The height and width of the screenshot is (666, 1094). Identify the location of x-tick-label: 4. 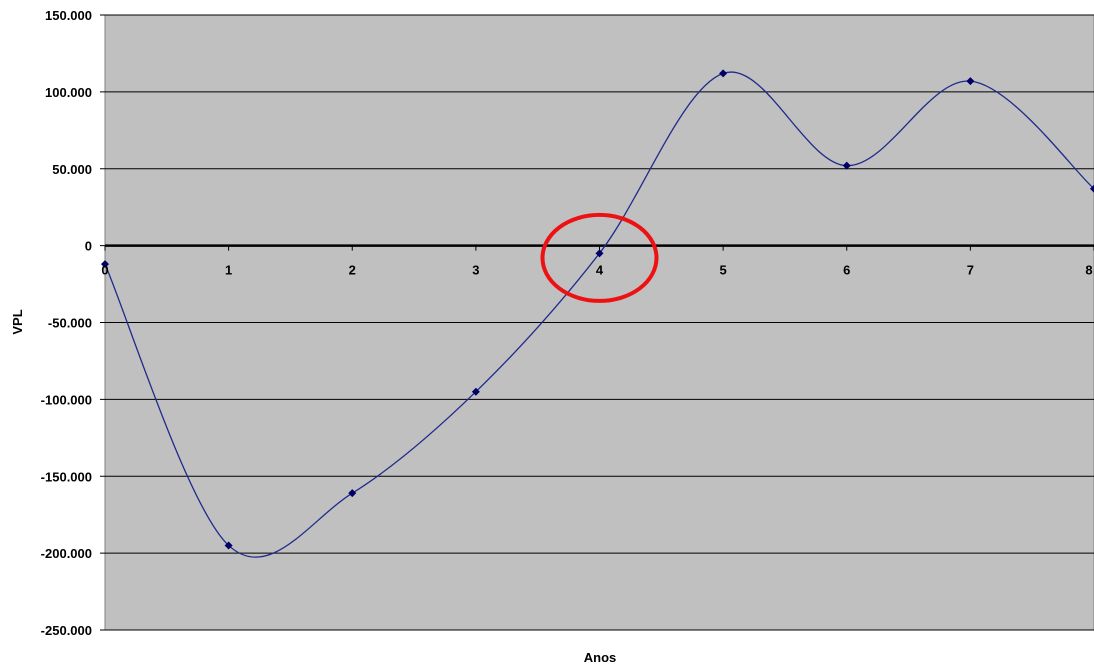
(600, 270).